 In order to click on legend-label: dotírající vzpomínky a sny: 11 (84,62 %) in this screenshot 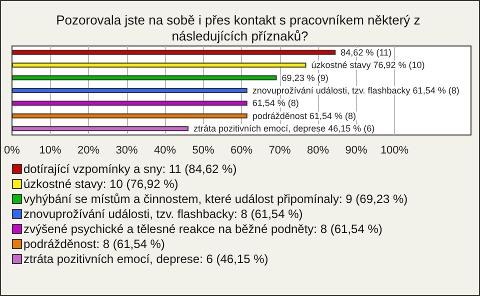, I will do `click(130, 169)`.